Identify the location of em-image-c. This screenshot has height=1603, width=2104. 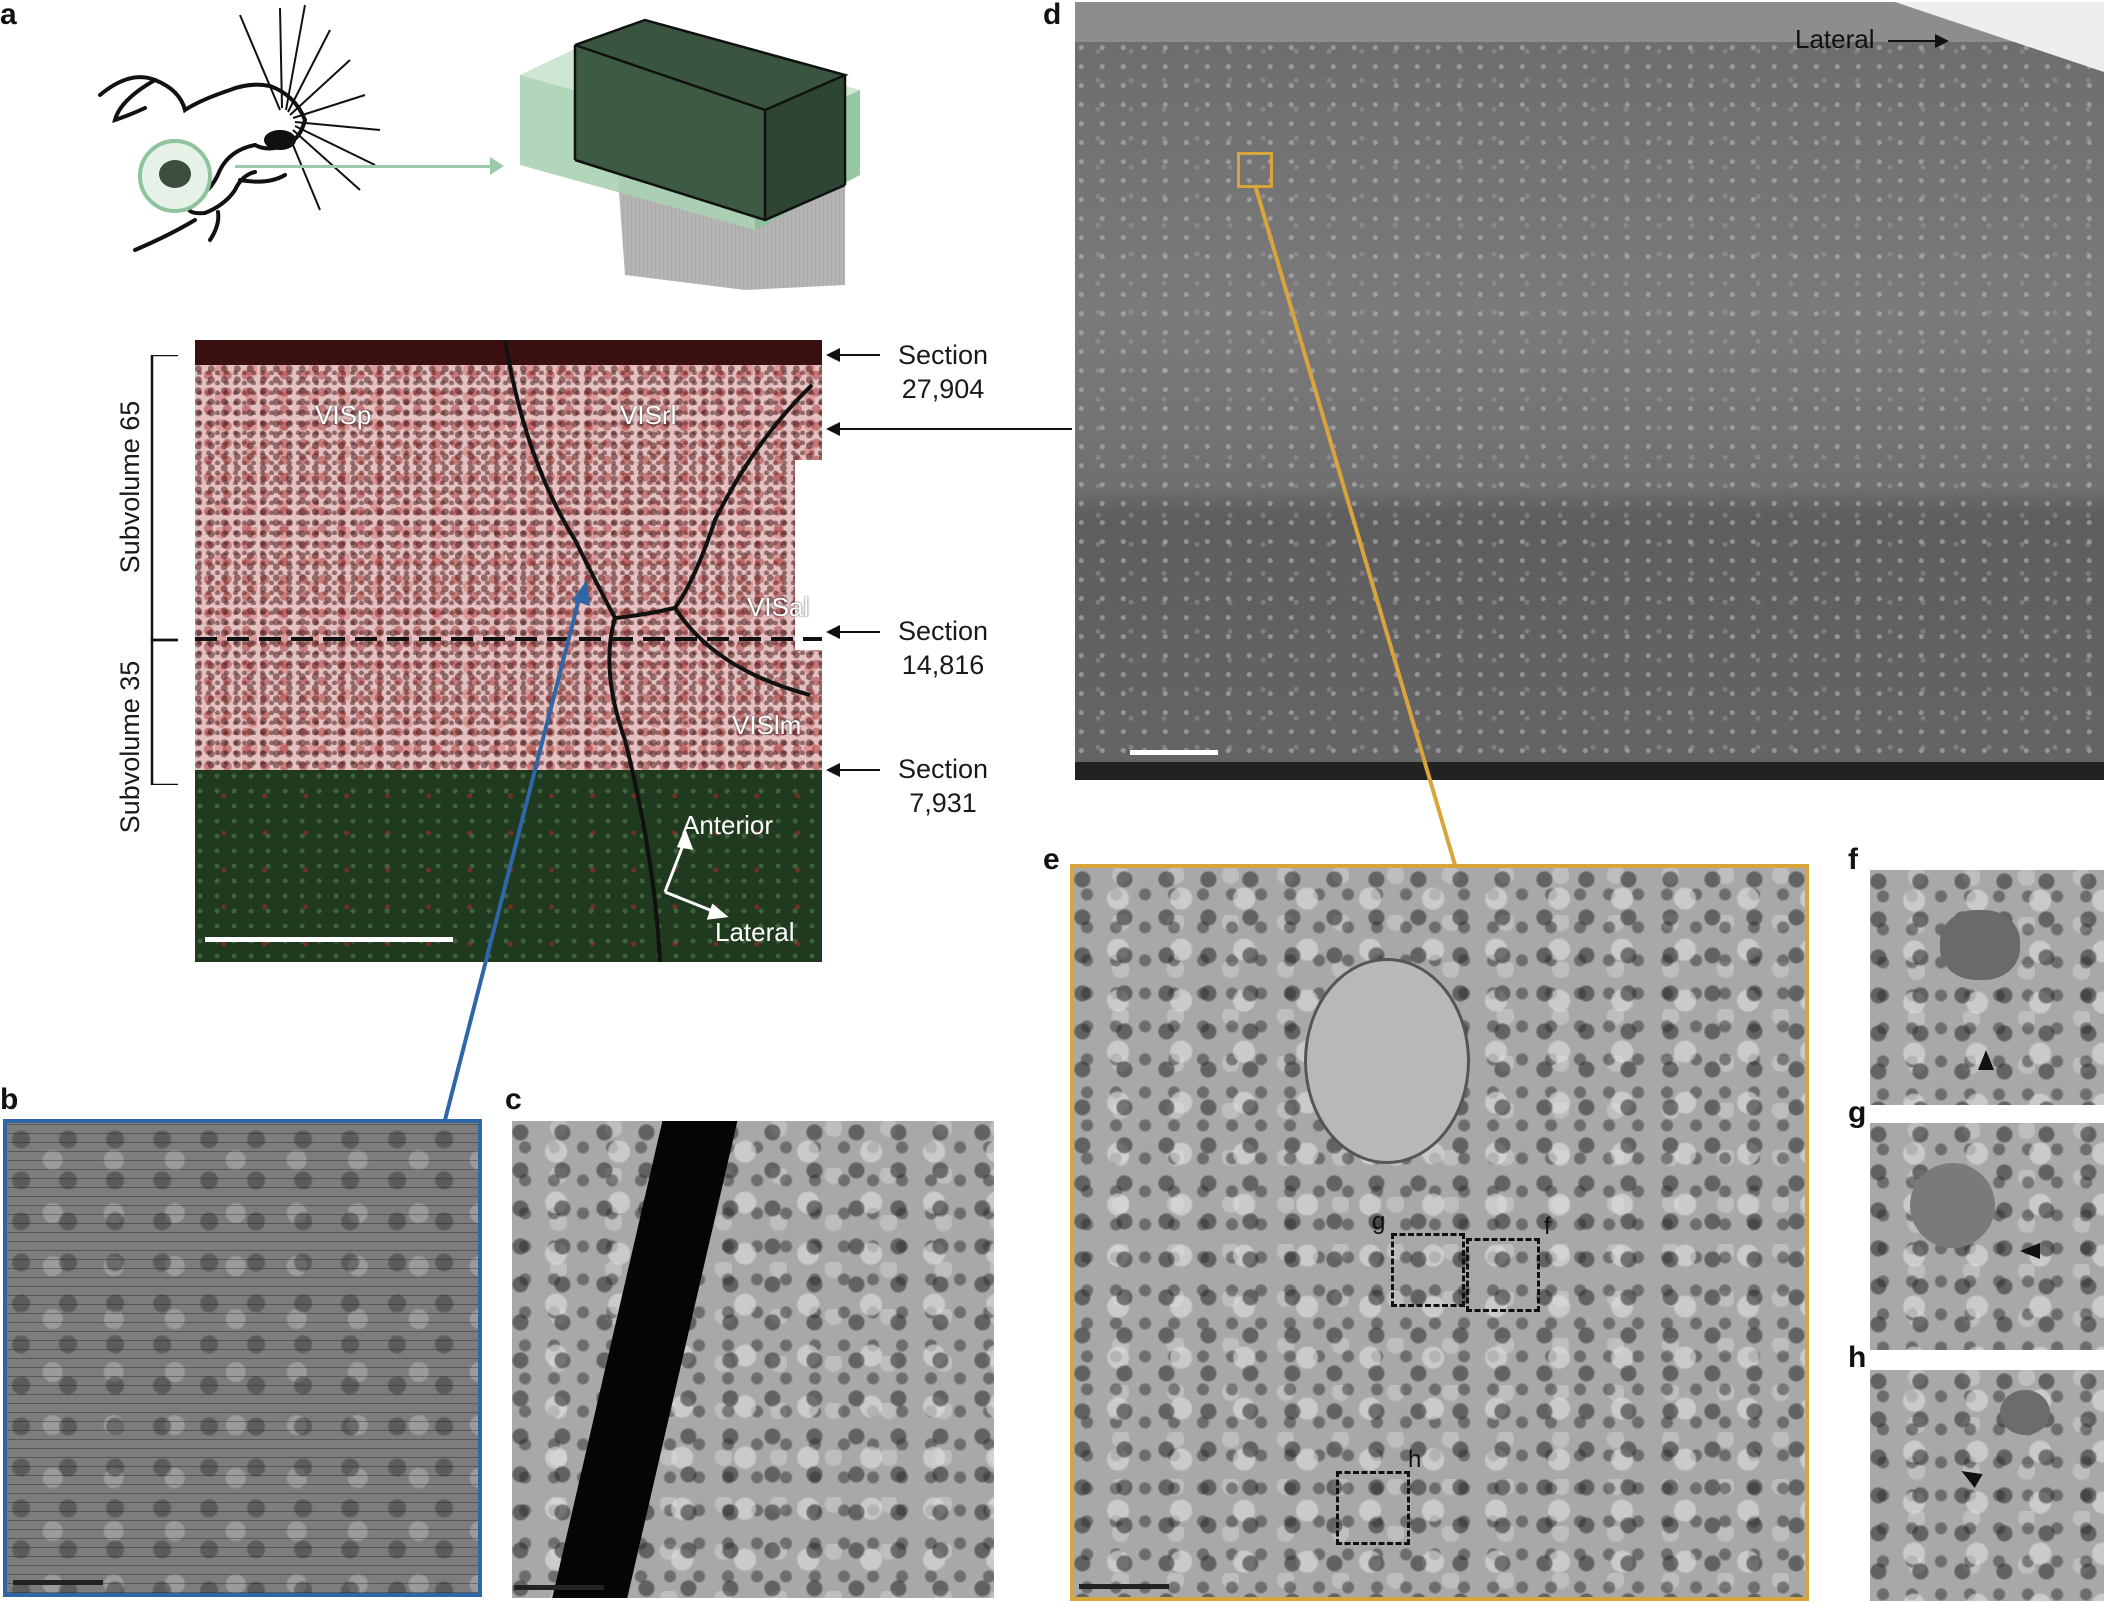
(753, 1359).